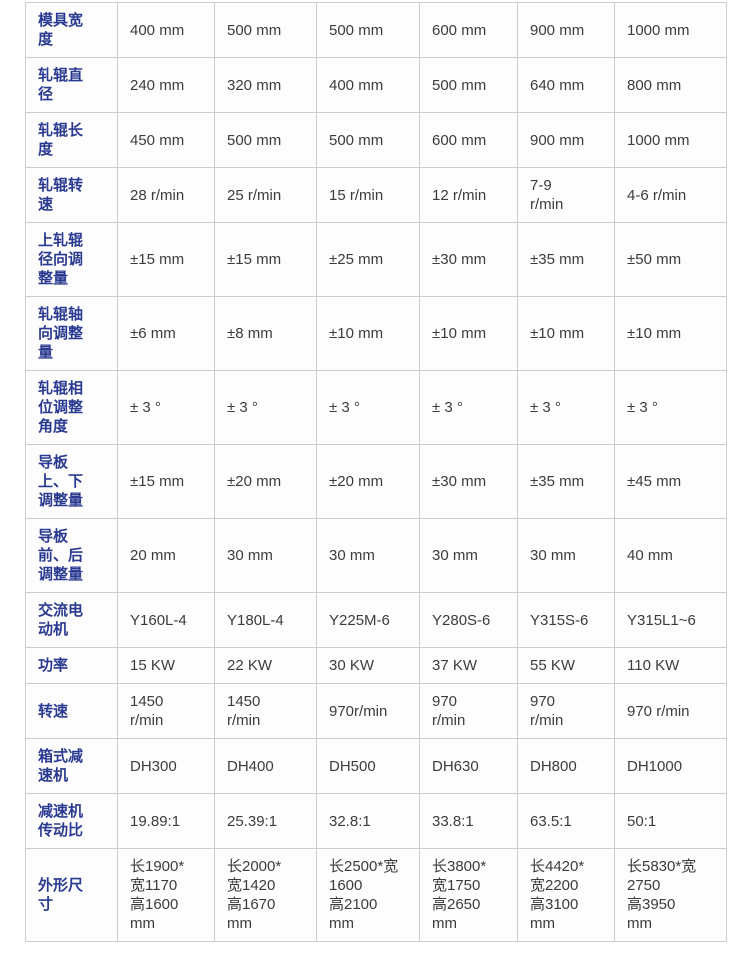  I want to click on row-header-label: 导板 上、下 调整量, so click(71, 481).